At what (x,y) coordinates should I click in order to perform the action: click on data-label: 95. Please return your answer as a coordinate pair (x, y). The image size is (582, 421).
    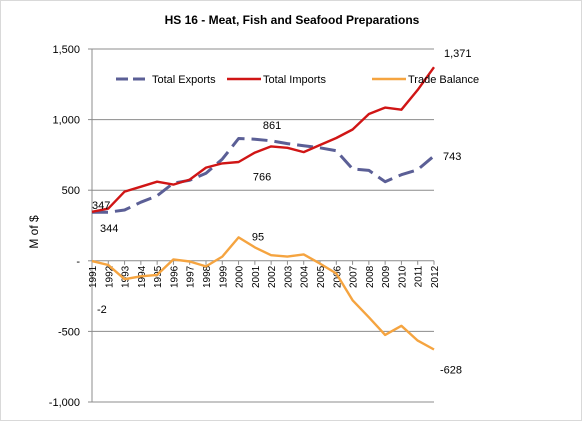
    Looking at the image, I should click on (258, 237).